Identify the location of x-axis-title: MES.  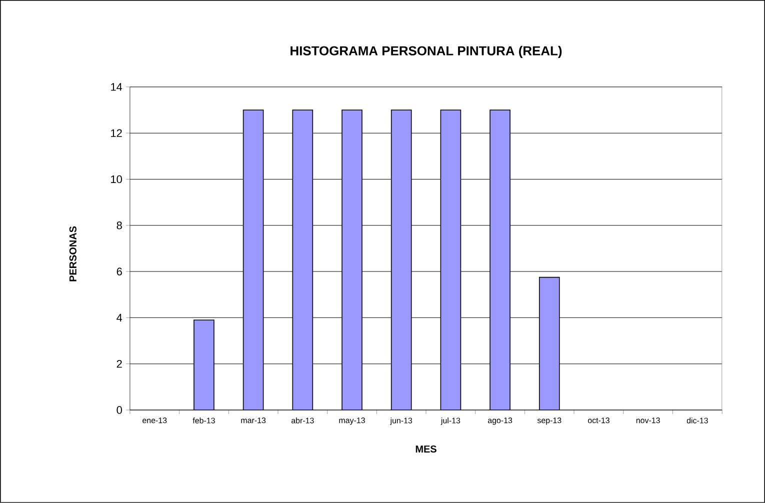
(426, 449).